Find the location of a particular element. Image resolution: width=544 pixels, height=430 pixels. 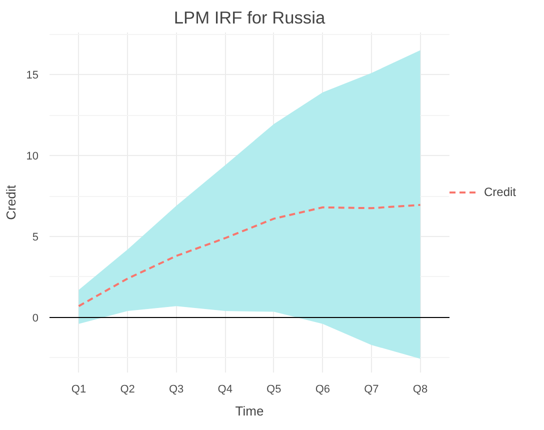

x-tick-label: Q1 is located at coordinates (78, 390).